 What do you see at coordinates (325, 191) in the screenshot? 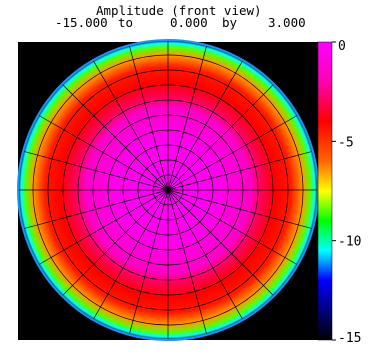
I see `colorbar` at bounding box center [325, 191].